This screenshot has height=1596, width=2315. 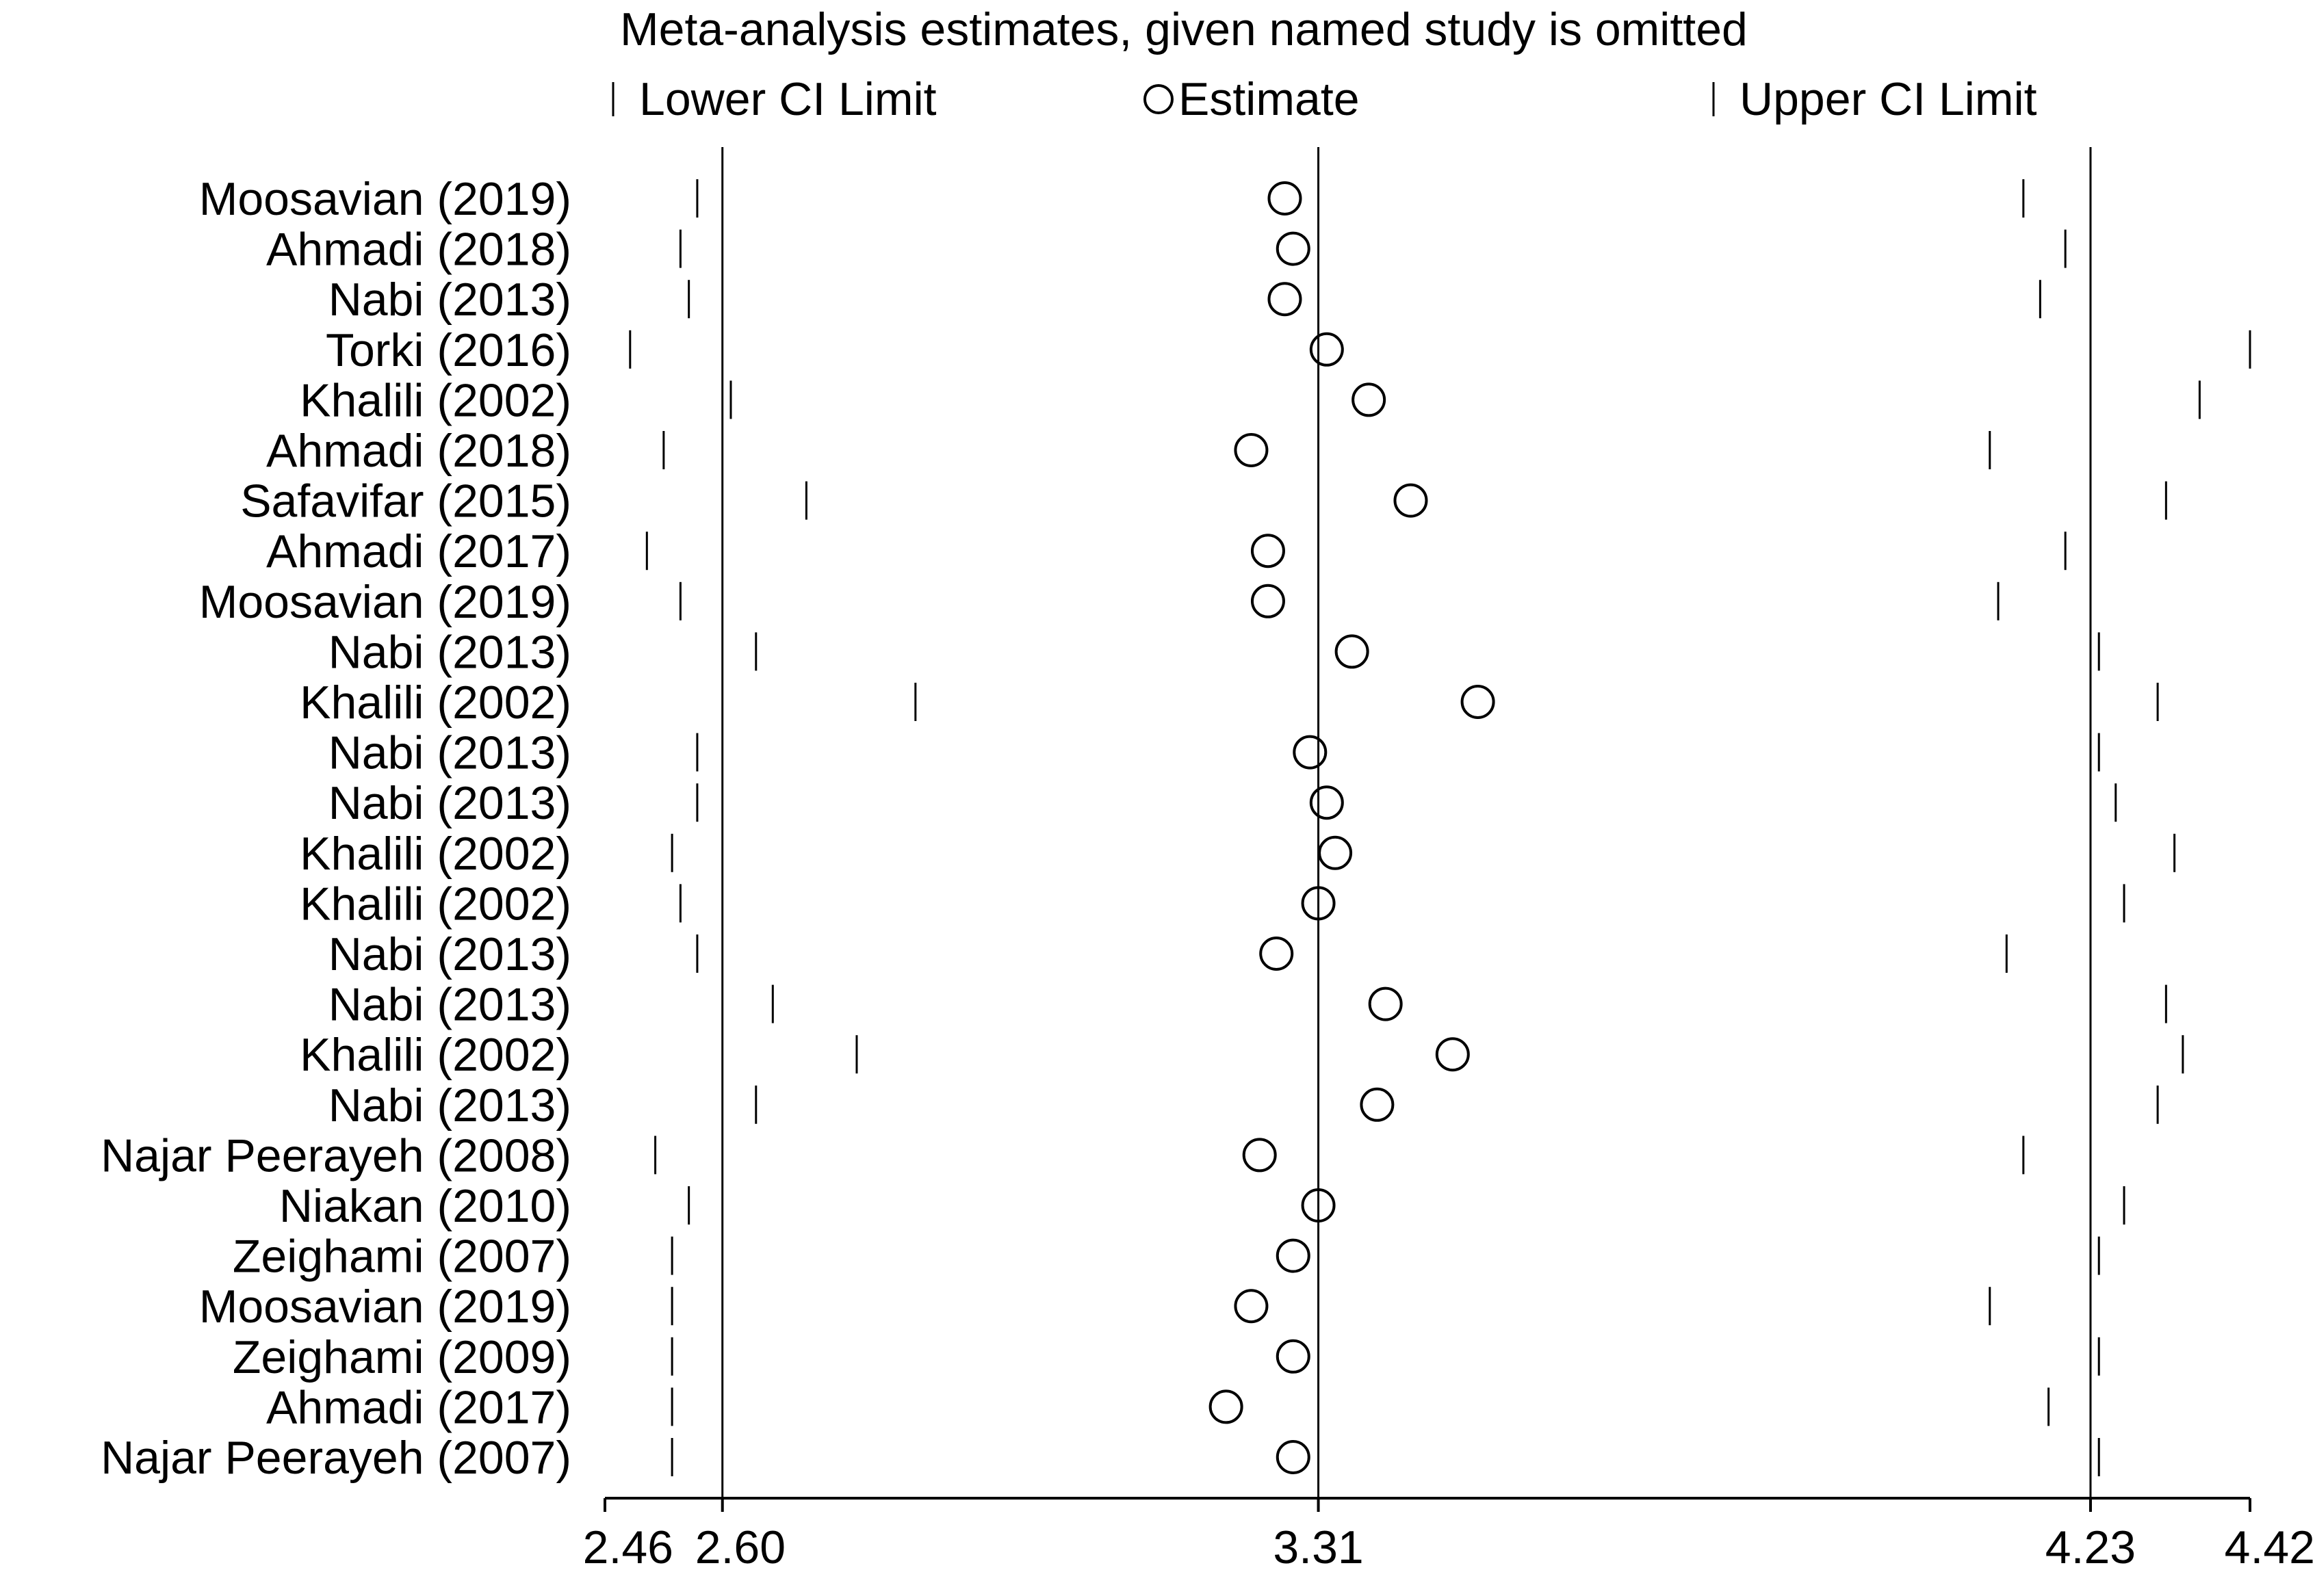 I want to click on study-label: Torki (2016), so click(x=448, y=350).